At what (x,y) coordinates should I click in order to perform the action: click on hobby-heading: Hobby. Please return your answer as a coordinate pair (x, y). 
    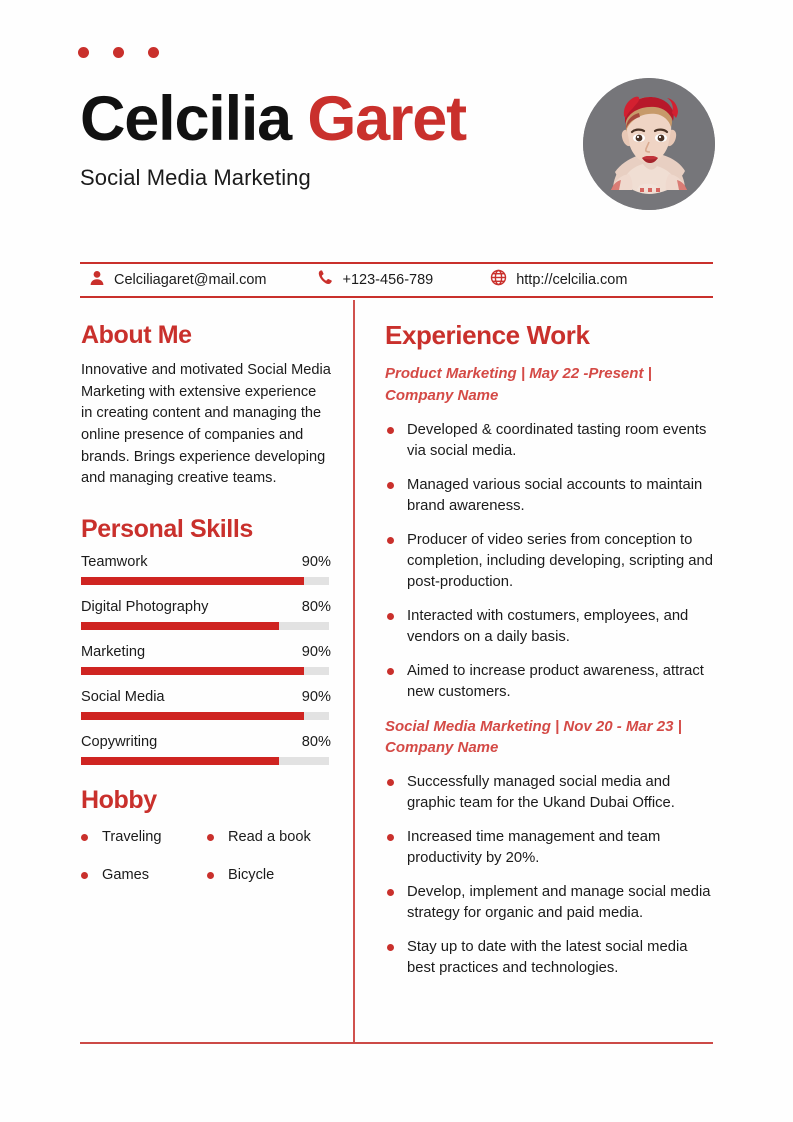
    Looking at the image, I should click on (119, 800).